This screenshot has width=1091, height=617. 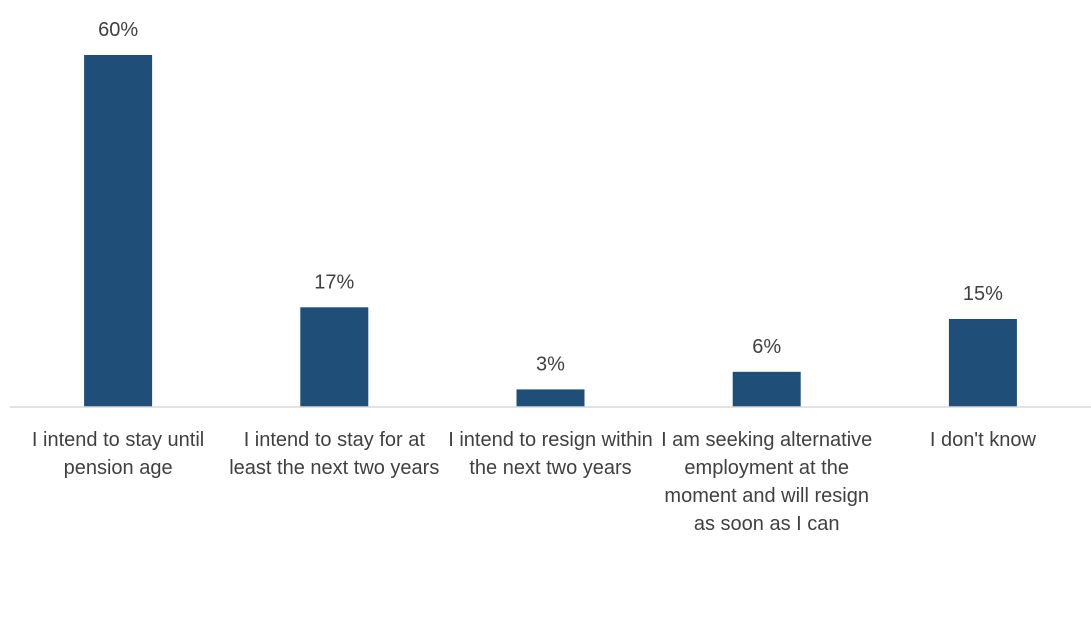 I want to click on bar-value-label-4: 6%, so click(x=766, y=347).